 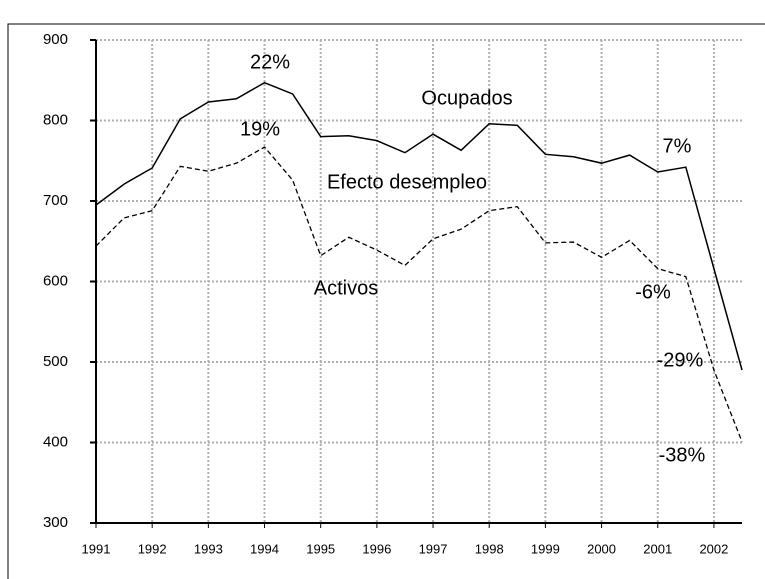 What do you see at coordinates (320, 548) in the screenshot?
I see `x-tick-label: 1995` at bounding box center [320, 548].